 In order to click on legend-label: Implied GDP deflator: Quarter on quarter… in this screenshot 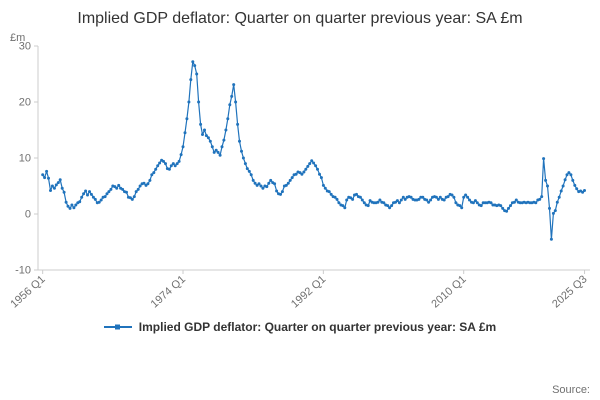, I will do `click(317, 326)`.